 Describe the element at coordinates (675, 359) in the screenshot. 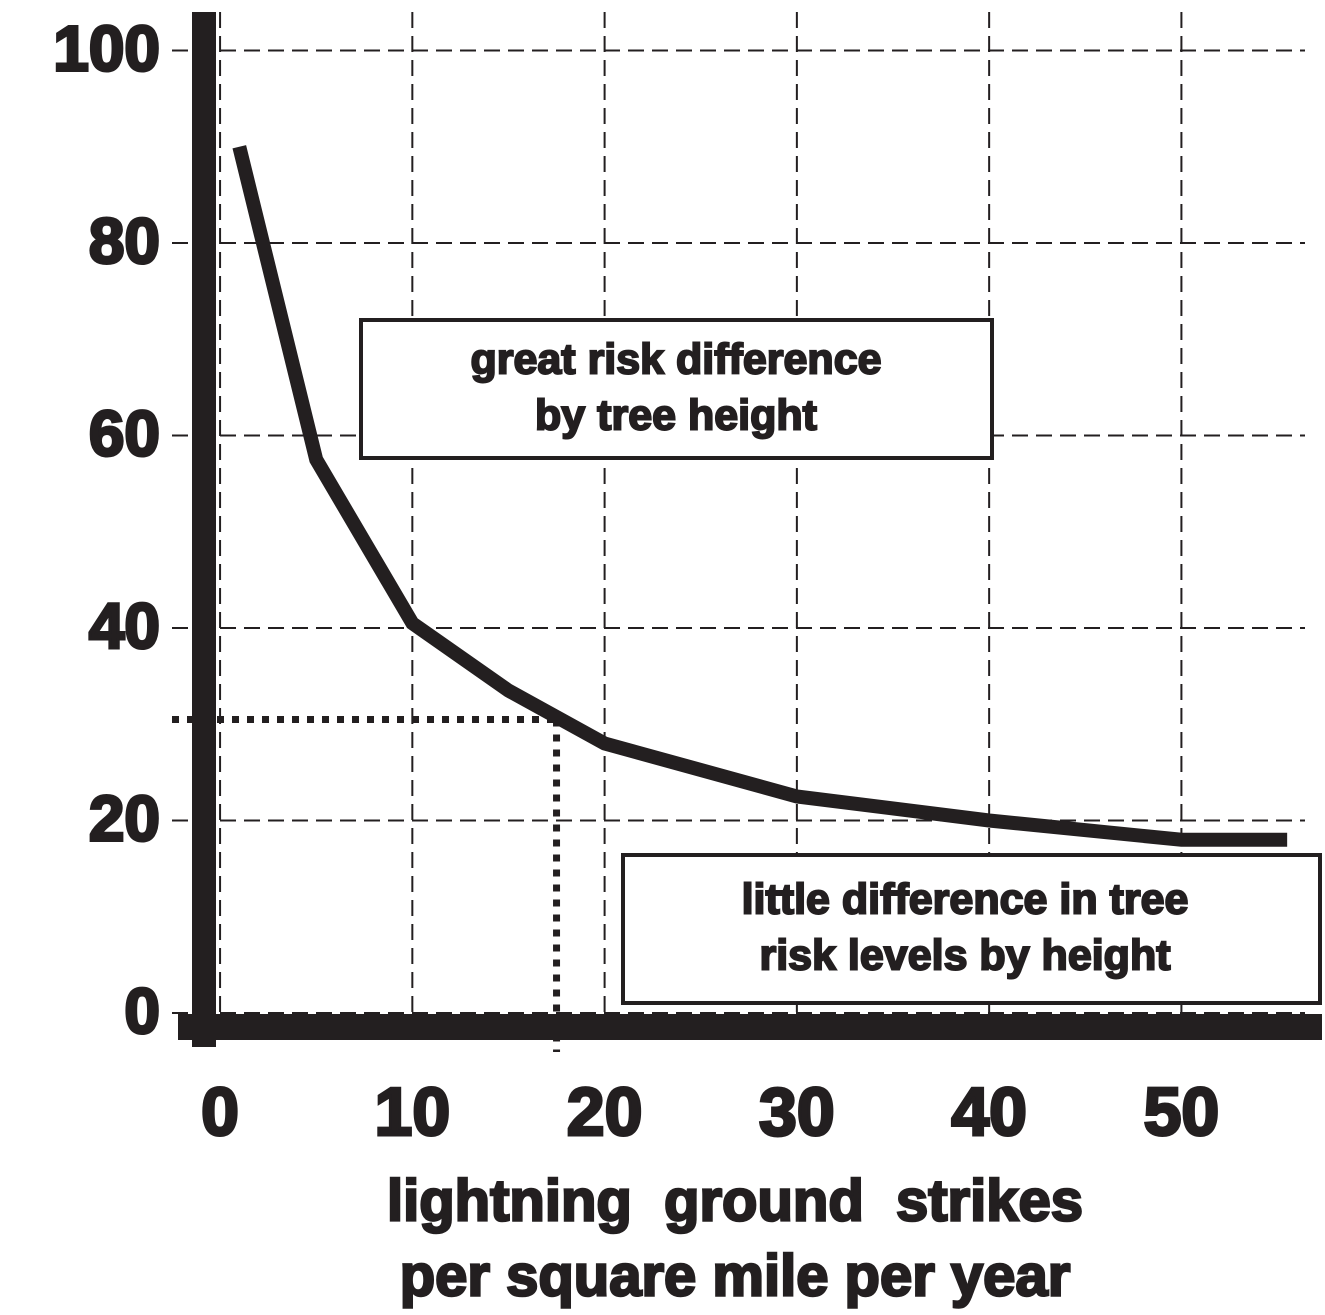

I see `annotation-text: great risk difference` at that location.